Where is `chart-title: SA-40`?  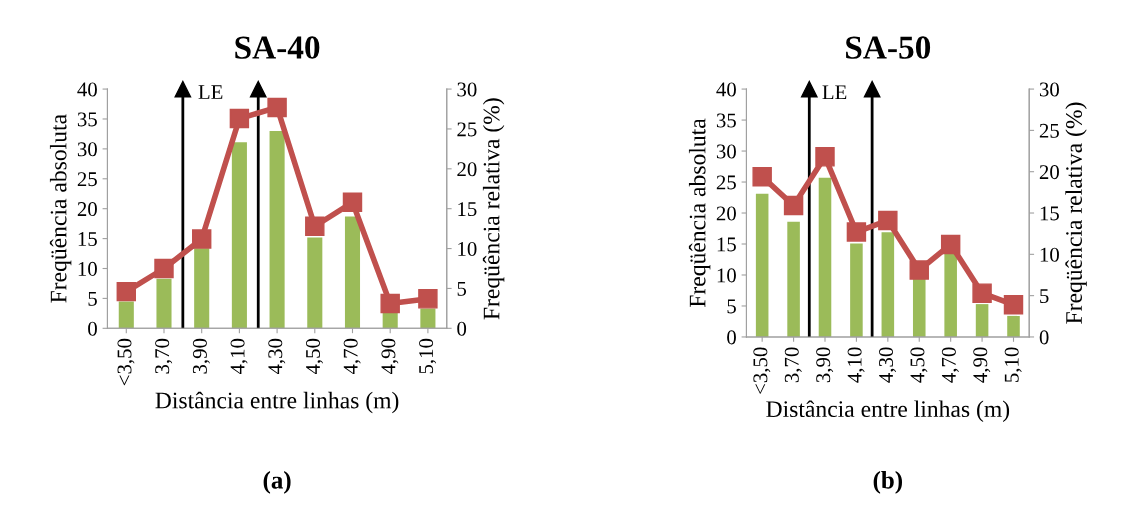 chart-title: SA-40 is located at coordinates (277, 47).